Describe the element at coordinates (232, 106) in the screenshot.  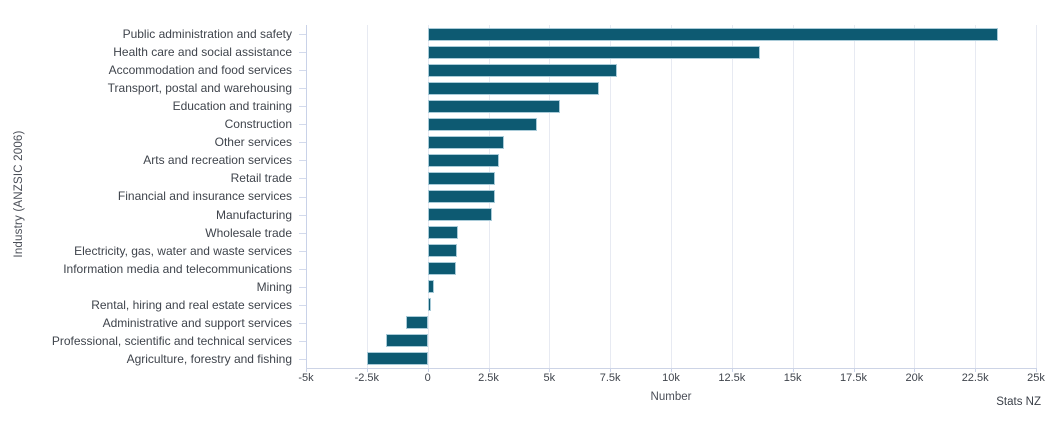
I see `y-category-label: Education and training` at that location.